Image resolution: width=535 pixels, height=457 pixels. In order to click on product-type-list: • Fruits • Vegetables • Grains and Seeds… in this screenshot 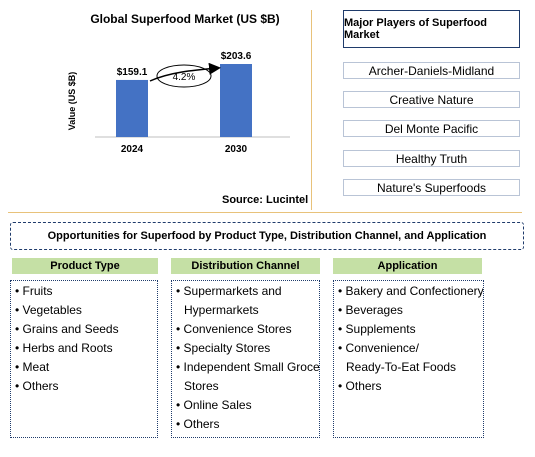, I will do `click(84, 359)`.